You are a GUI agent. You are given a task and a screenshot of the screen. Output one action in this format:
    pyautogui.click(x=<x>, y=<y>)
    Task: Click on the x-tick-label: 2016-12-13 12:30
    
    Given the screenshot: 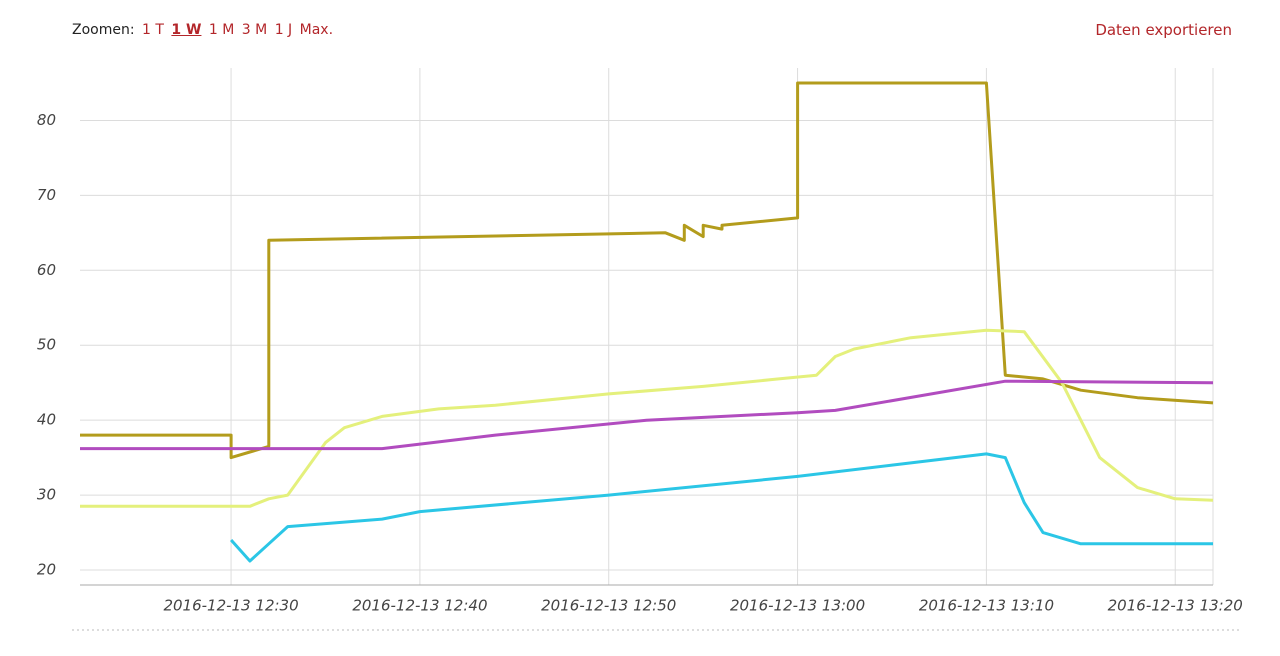 What is the action you would take?
    pyautogui.click(x=230, y=606)
    